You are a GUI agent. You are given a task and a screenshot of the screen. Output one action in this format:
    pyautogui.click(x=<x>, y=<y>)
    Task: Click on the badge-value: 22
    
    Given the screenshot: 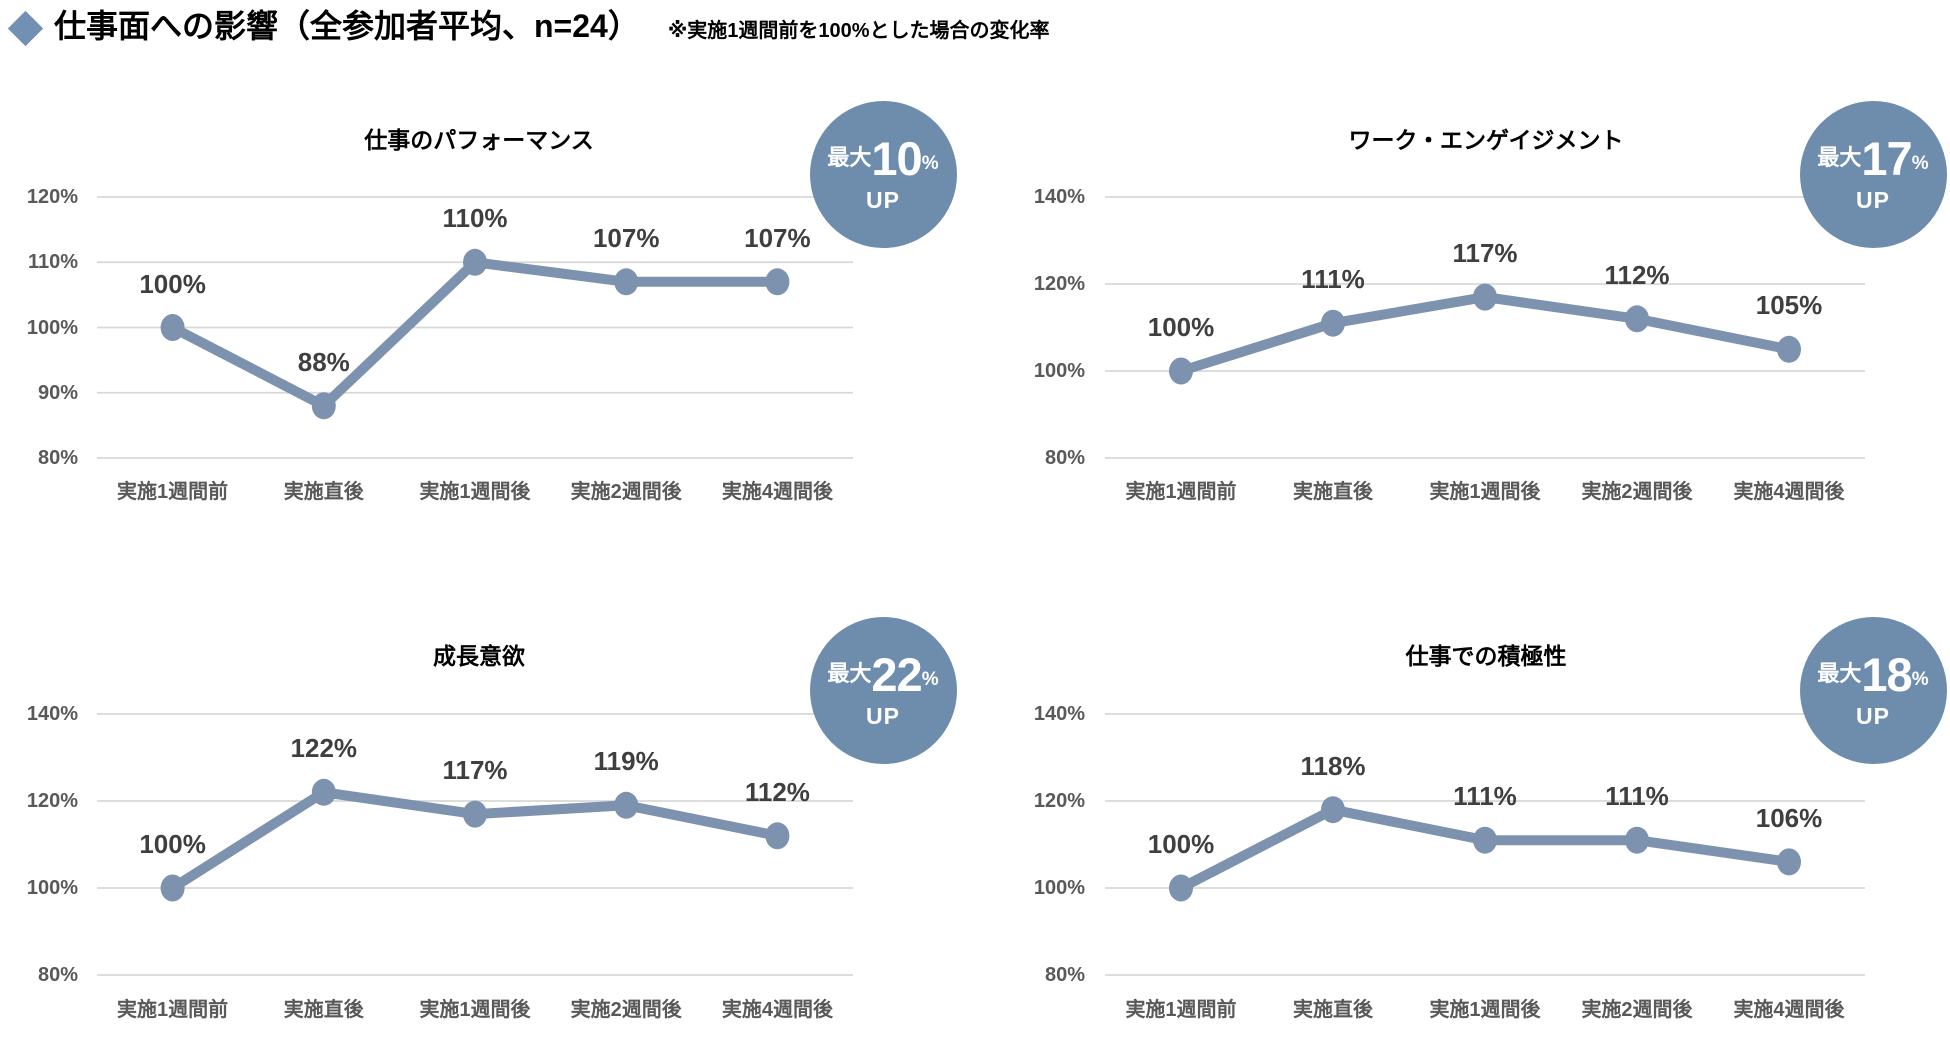 What is the action you would take?
    pyautogui.click(x=896, y=674)
    